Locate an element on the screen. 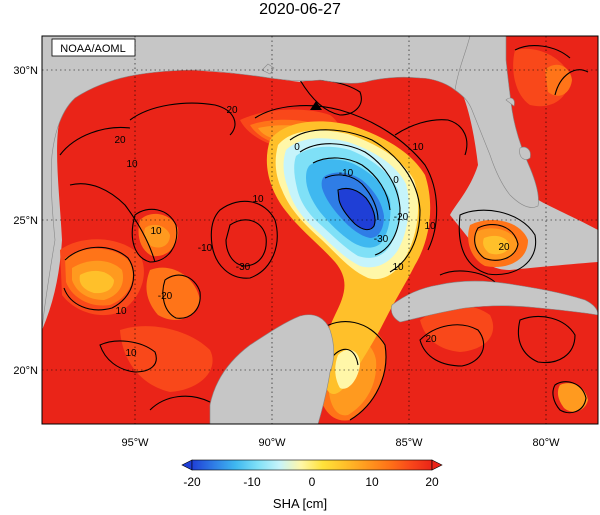 The height and width of the screenshot is (515, 600). colorbar-tick-label: 0 is located at coordinates (312, 482).